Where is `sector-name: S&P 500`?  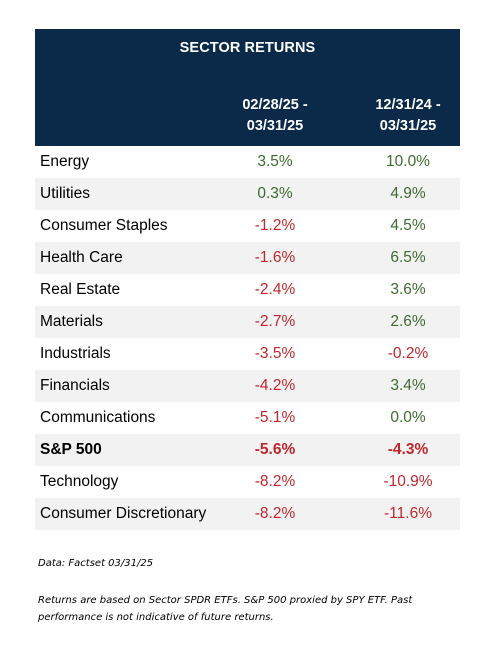
sector-name: S&P 500 is located at coordinates (71, 449).